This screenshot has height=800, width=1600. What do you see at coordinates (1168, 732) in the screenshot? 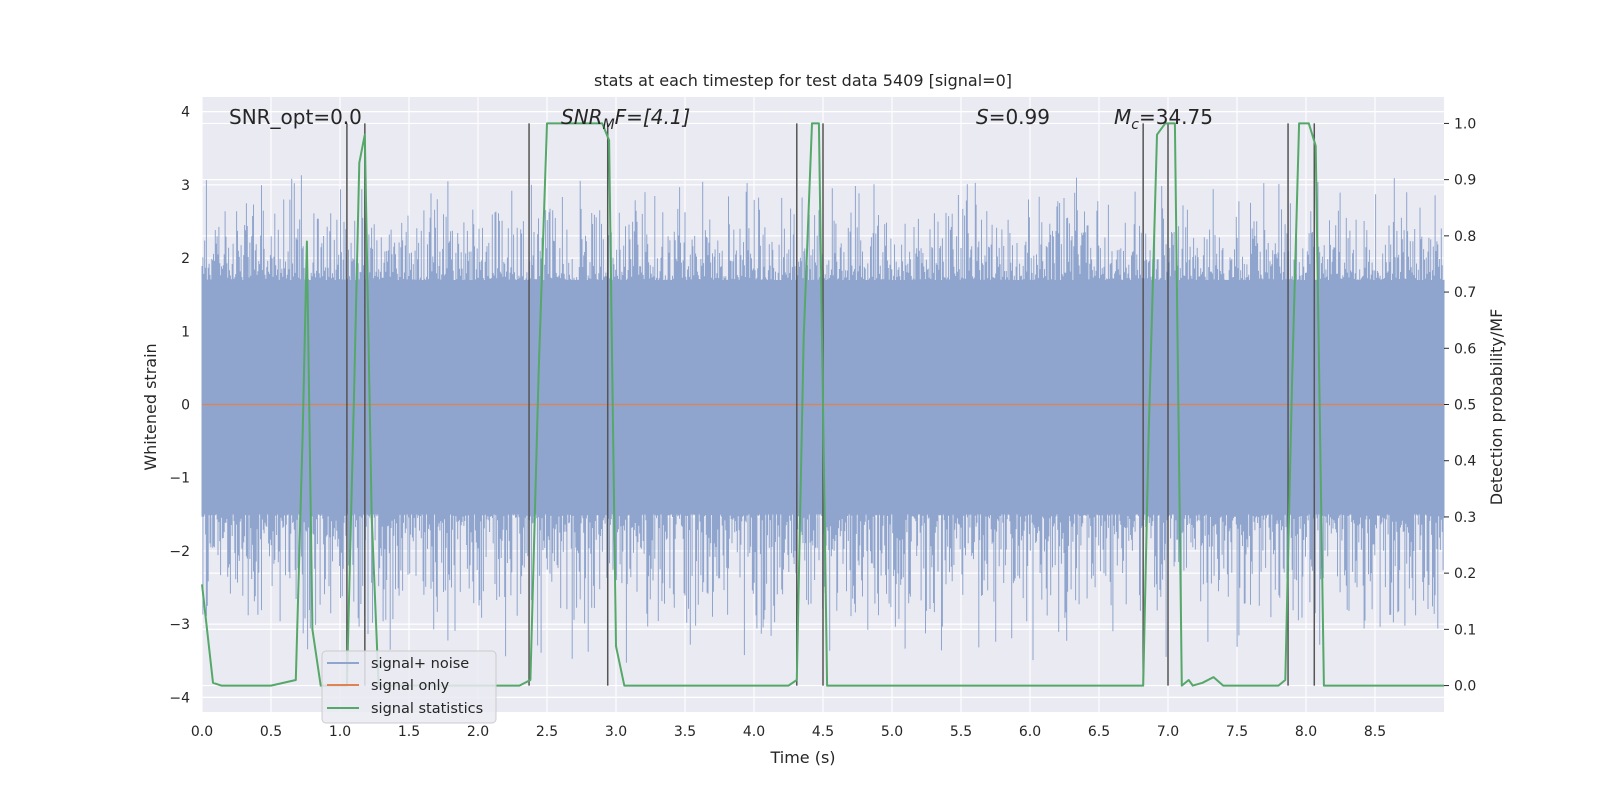
I see `x-tick-label: 7.0` at bounding box center [1168, 732].